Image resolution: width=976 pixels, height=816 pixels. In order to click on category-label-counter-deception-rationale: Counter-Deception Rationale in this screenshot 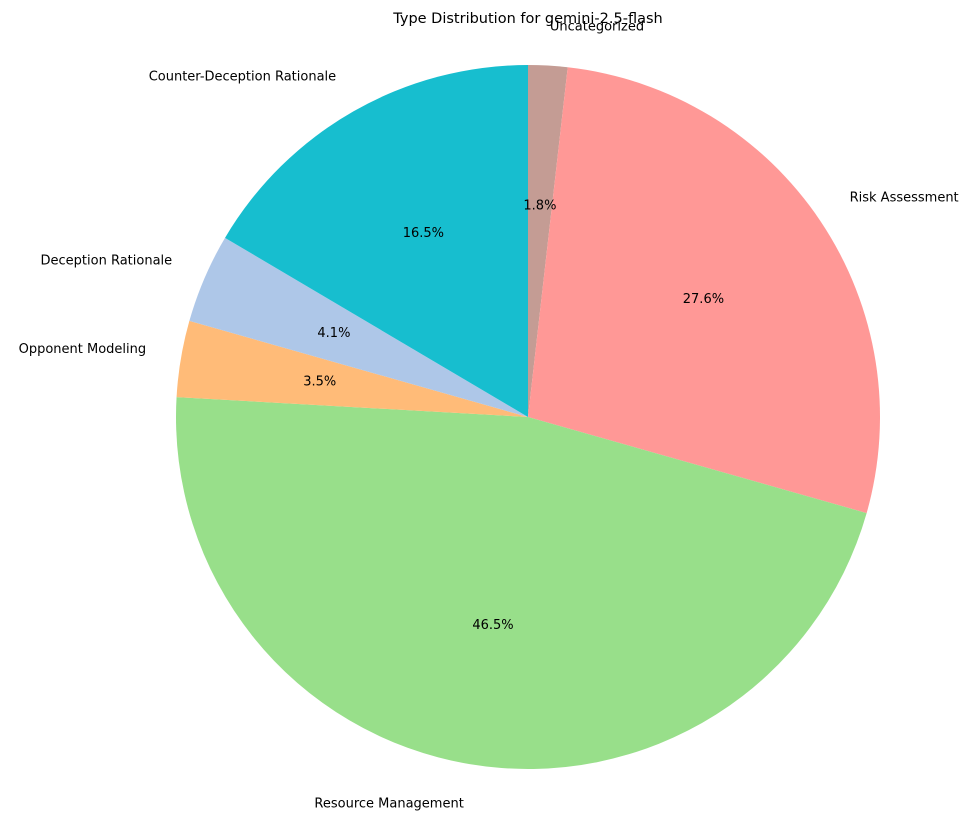, I will do `click(242, 77)`.